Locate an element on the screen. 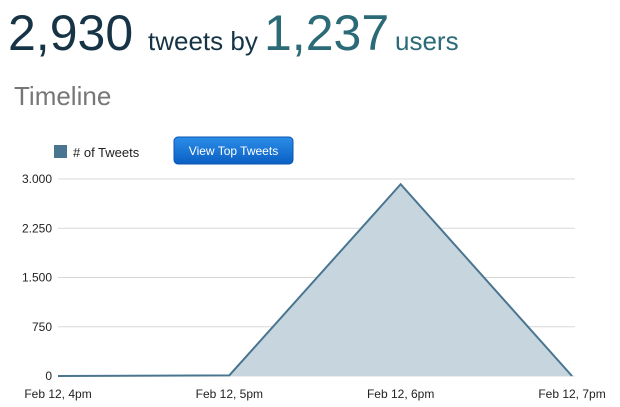 The width and height of the screenshot is (620, 407). y-tick-label: 750 is located at coordinates (42, 327).